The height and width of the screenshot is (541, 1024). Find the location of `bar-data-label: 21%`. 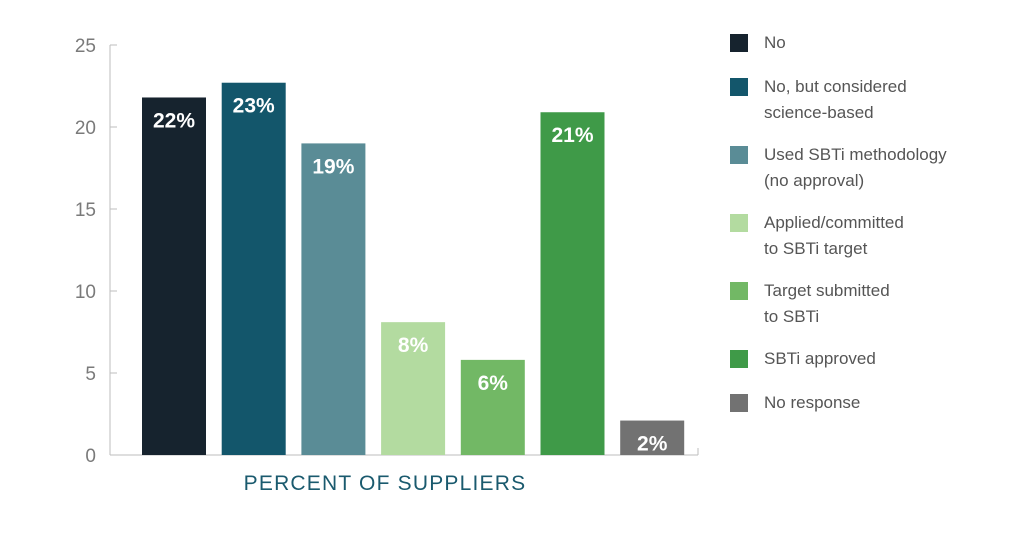

bar-data-label: 21% is located at coordinates (572, 135).